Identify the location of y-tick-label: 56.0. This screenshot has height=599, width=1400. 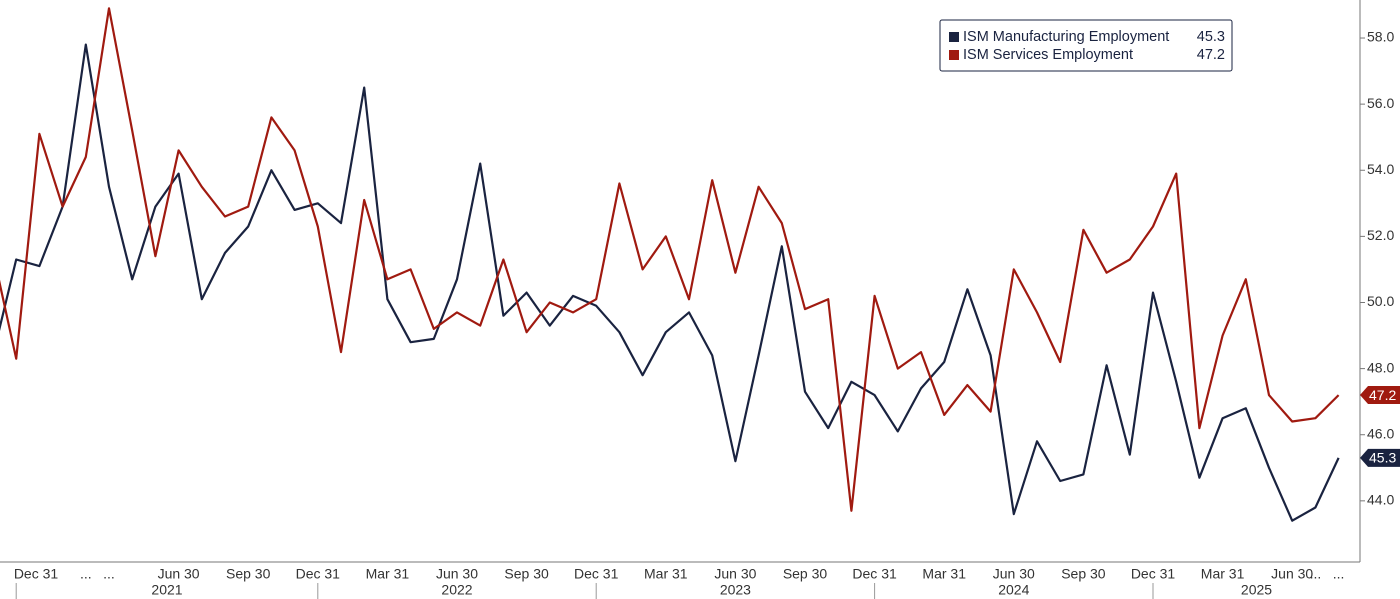
(1380, 103).